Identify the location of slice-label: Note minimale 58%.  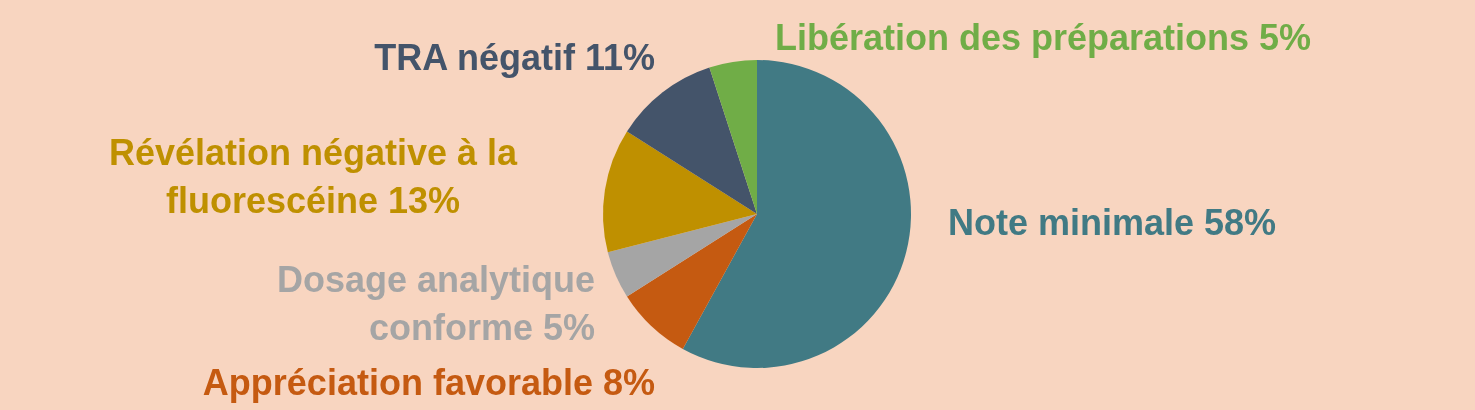
(1112, 222).